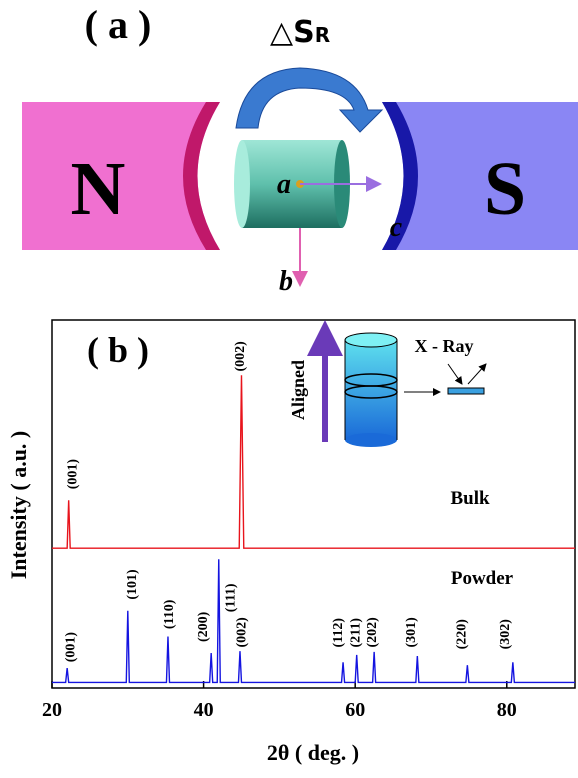 This screenshot has height=778, width=578. Describe the element at coordinates (313, 621) in the screenshot. I see `series-line` at that location.